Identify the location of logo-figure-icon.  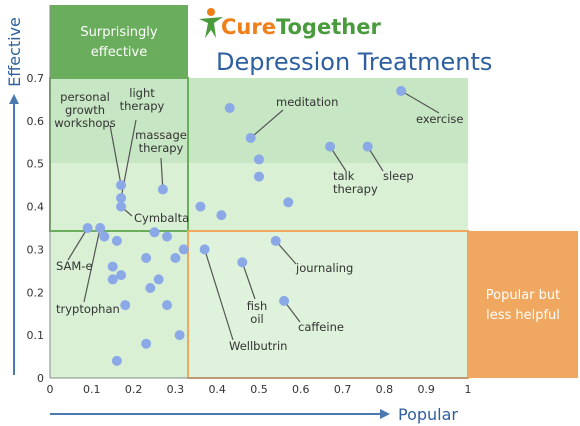
(211, 23).